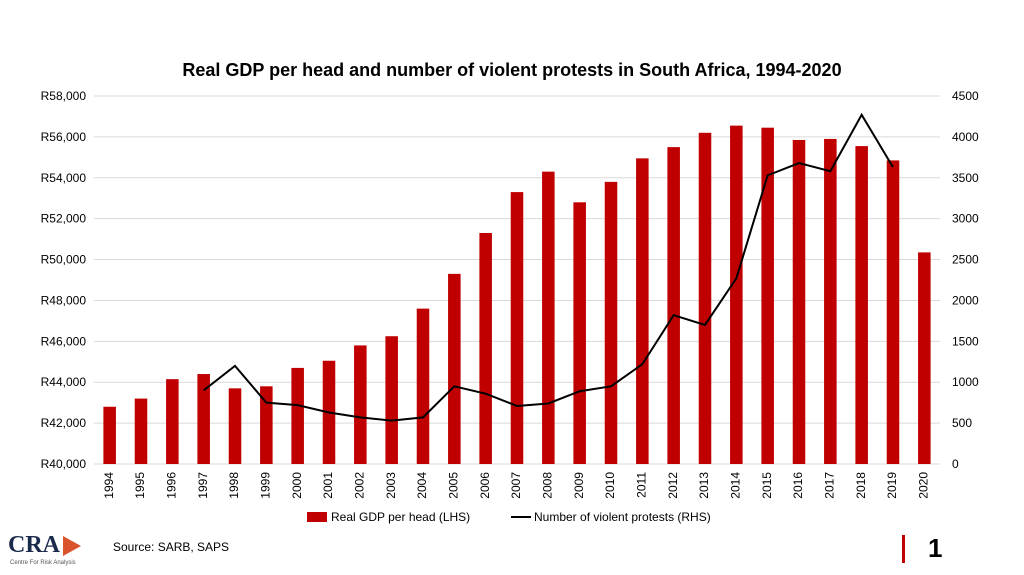  I want to click on logo-arrow-icon, so click(72, 546).